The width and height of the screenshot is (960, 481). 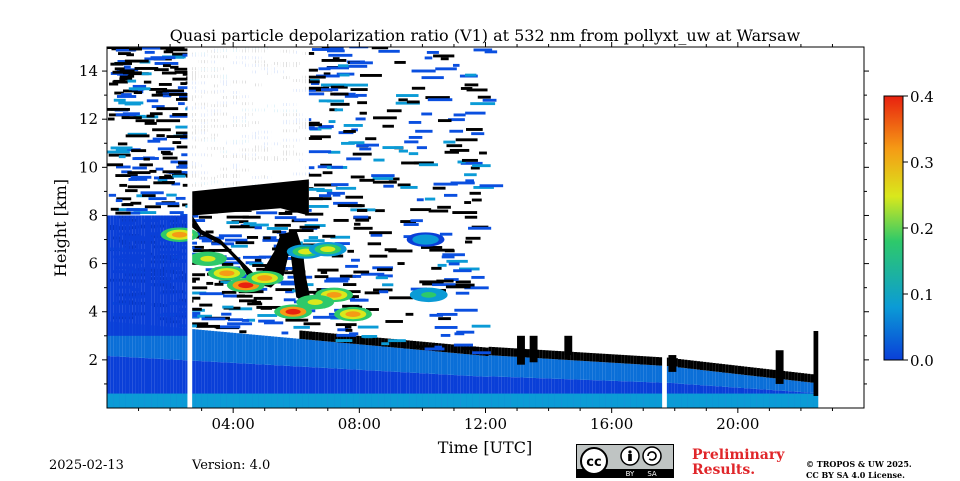 What do you see at coordinates (88, 119) in the screenshot?
I see `y-tick-label: 12` at bounding box center [88, 119].